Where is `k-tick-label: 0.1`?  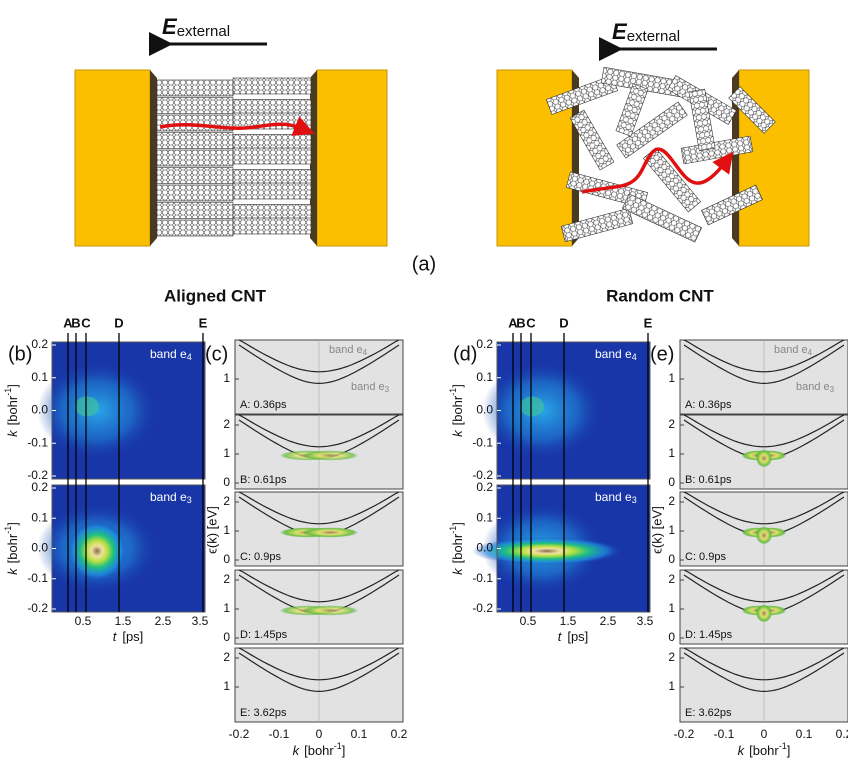
k-tick-label: 0.1 is located at coordinates (804, 734).